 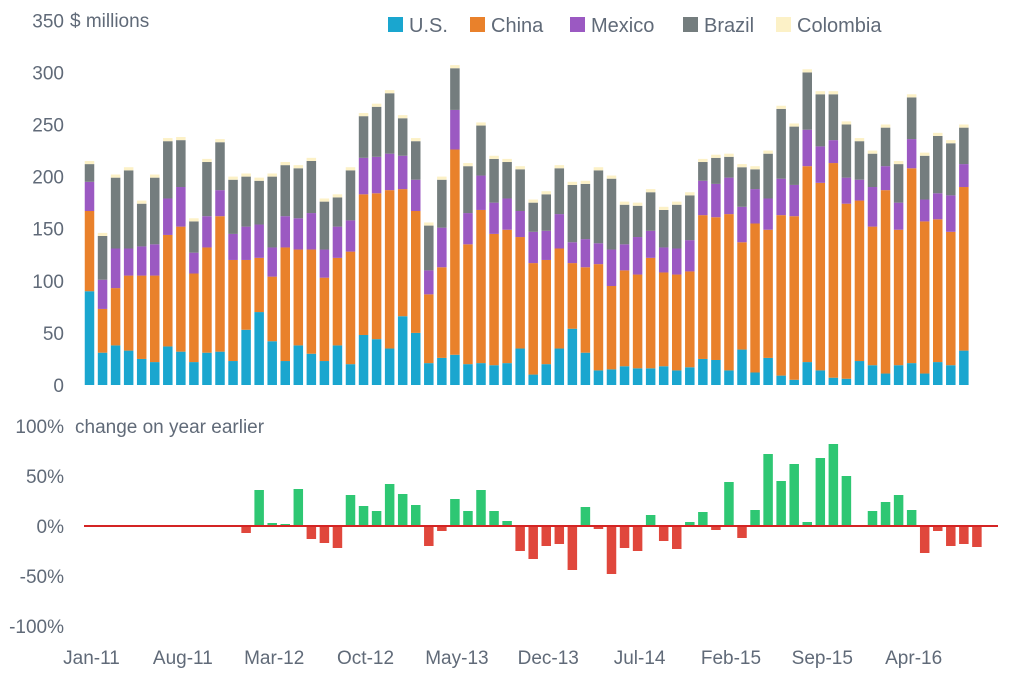 I want to click on legend-label: China, so click(x=517, y=26).